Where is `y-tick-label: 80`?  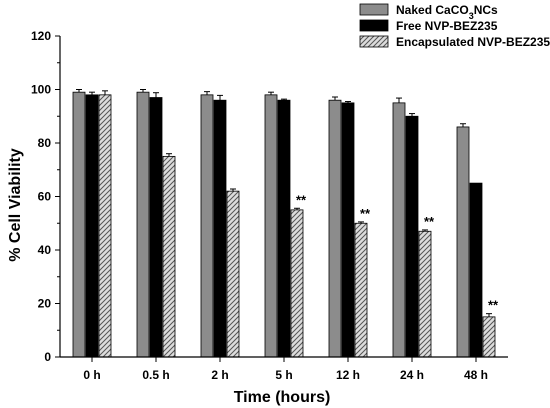 y-tick-label: 80 is located at coordinates (45, 143).